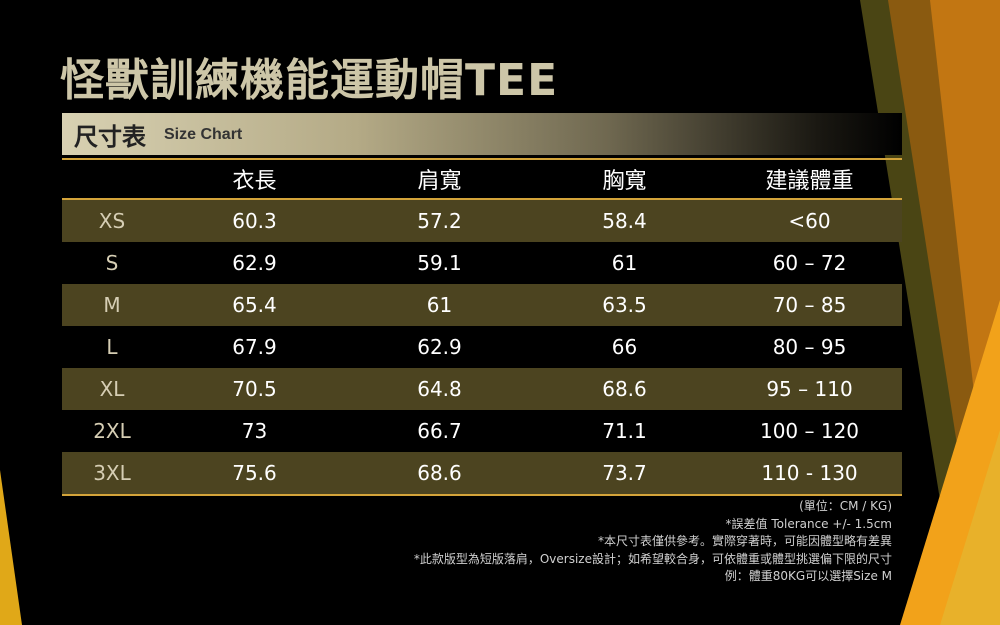 The width and height of the screenshot is (1000, 625). I want to click on weight-cell: 80 – 95, so click(809, 347).